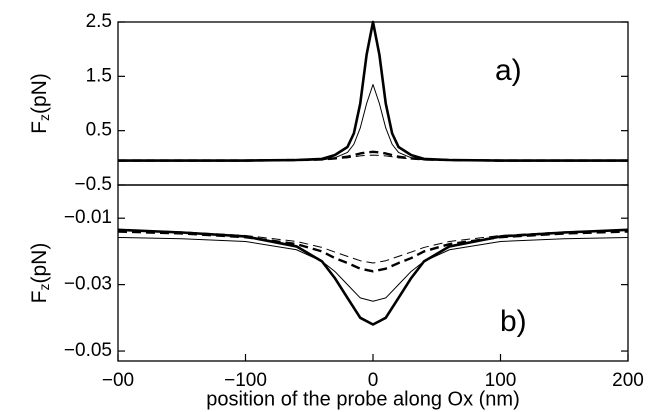 This screenshot has width=660, height=412. Describe the element at coordinates (513, 321) in the screenshot. I see `panel-label: b)` at that location.